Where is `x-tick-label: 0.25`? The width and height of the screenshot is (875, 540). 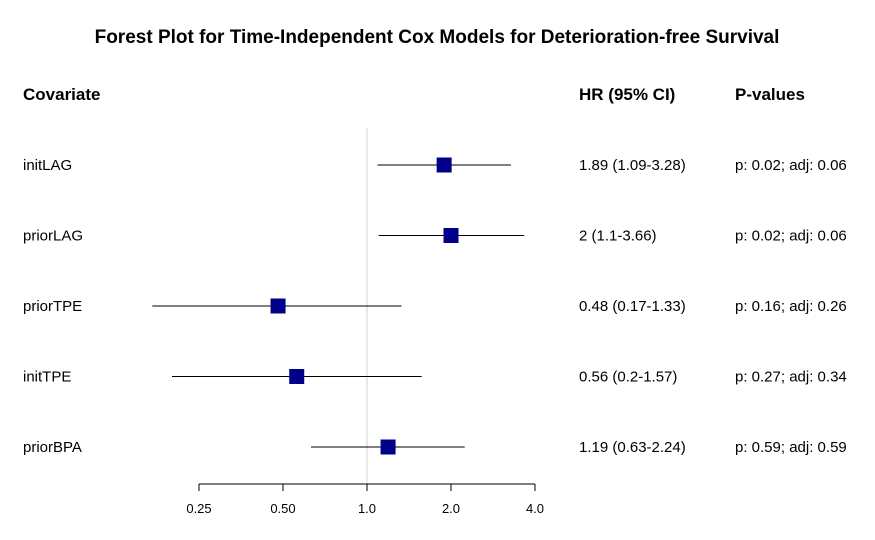 x-tick-label: 0.25 is located at coordinates (198, 508).